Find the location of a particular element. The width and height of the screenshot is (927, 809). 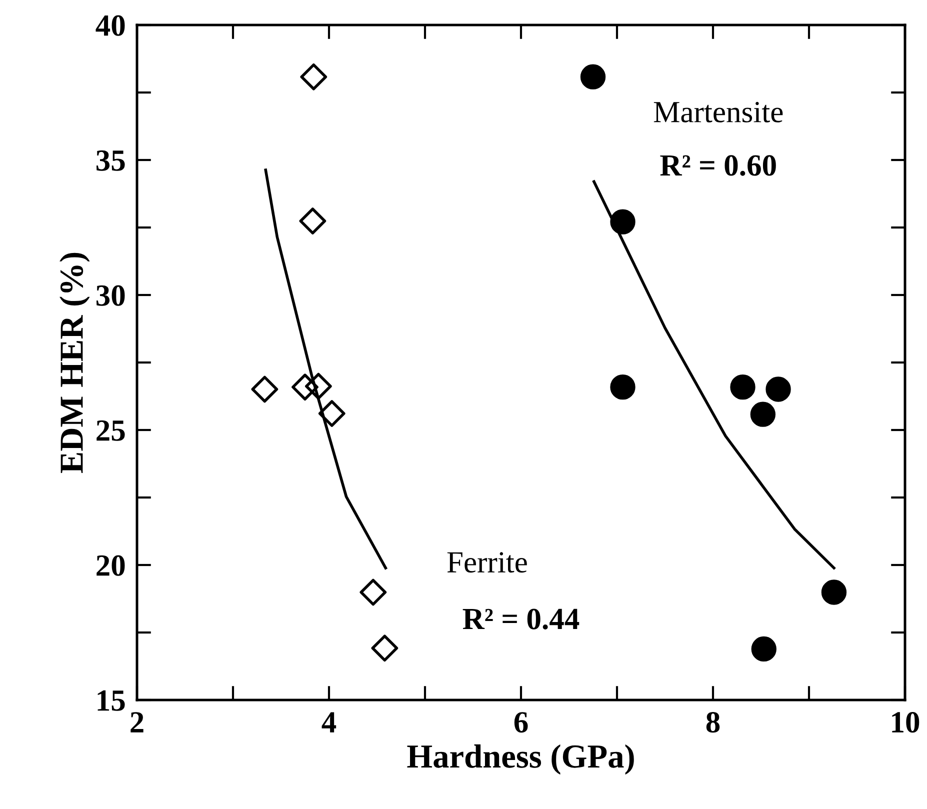

annotation: Martensite is located at coordinates (718, 112).